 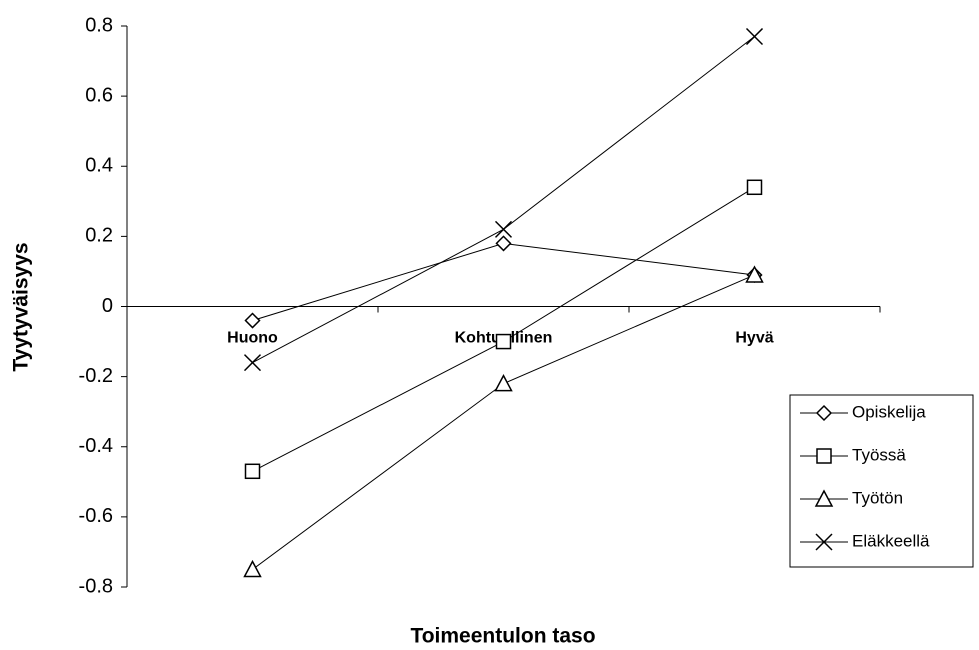 I want to click on legend-label: Opiskelija, so click(x=889, y=411).